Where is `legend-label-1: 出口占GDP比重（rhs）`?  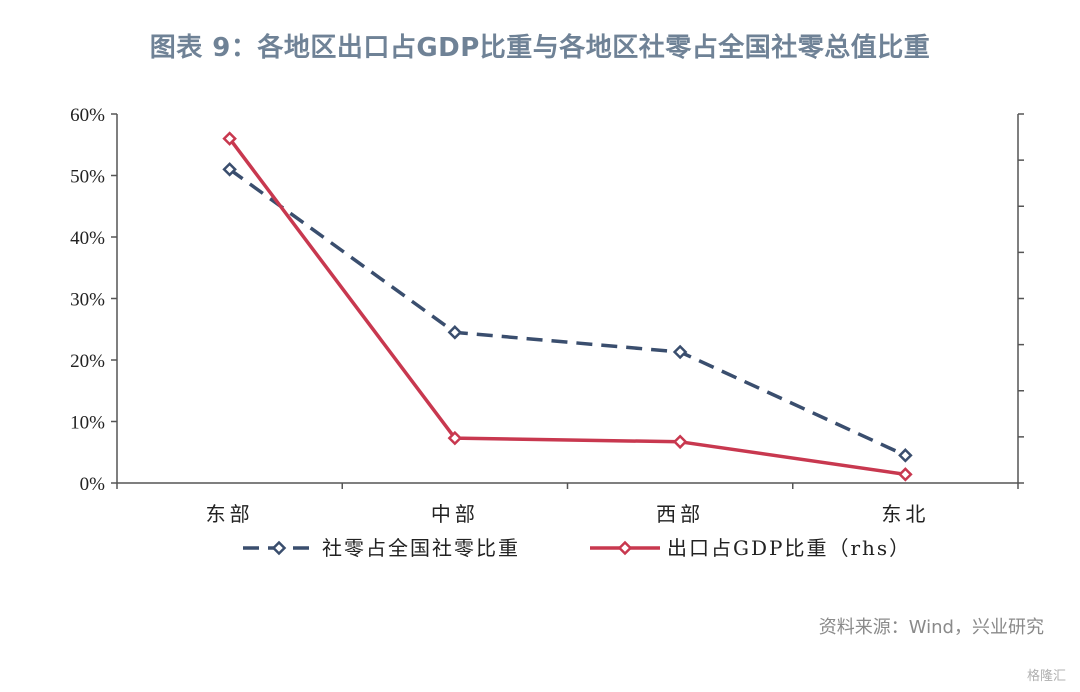 legend-label-1: 出口占GDP比重（rhs） is located at coordinates (789, 548).